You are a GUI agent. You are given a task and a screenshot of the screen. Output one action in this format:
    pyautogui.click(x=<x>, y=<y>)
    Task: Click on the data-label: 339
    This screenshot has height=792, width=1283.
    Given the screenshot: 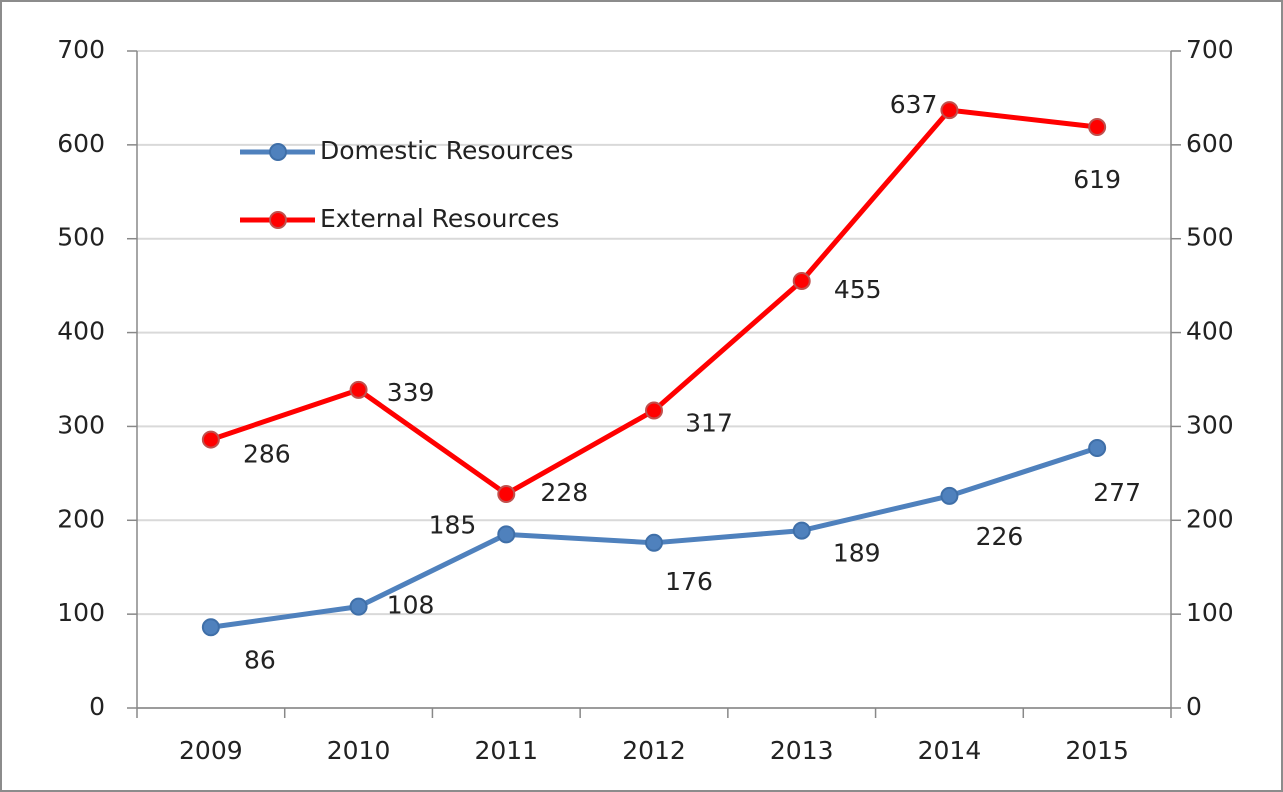 What is the action you would take?
    pyautogui.click(x=411, y=392)
    